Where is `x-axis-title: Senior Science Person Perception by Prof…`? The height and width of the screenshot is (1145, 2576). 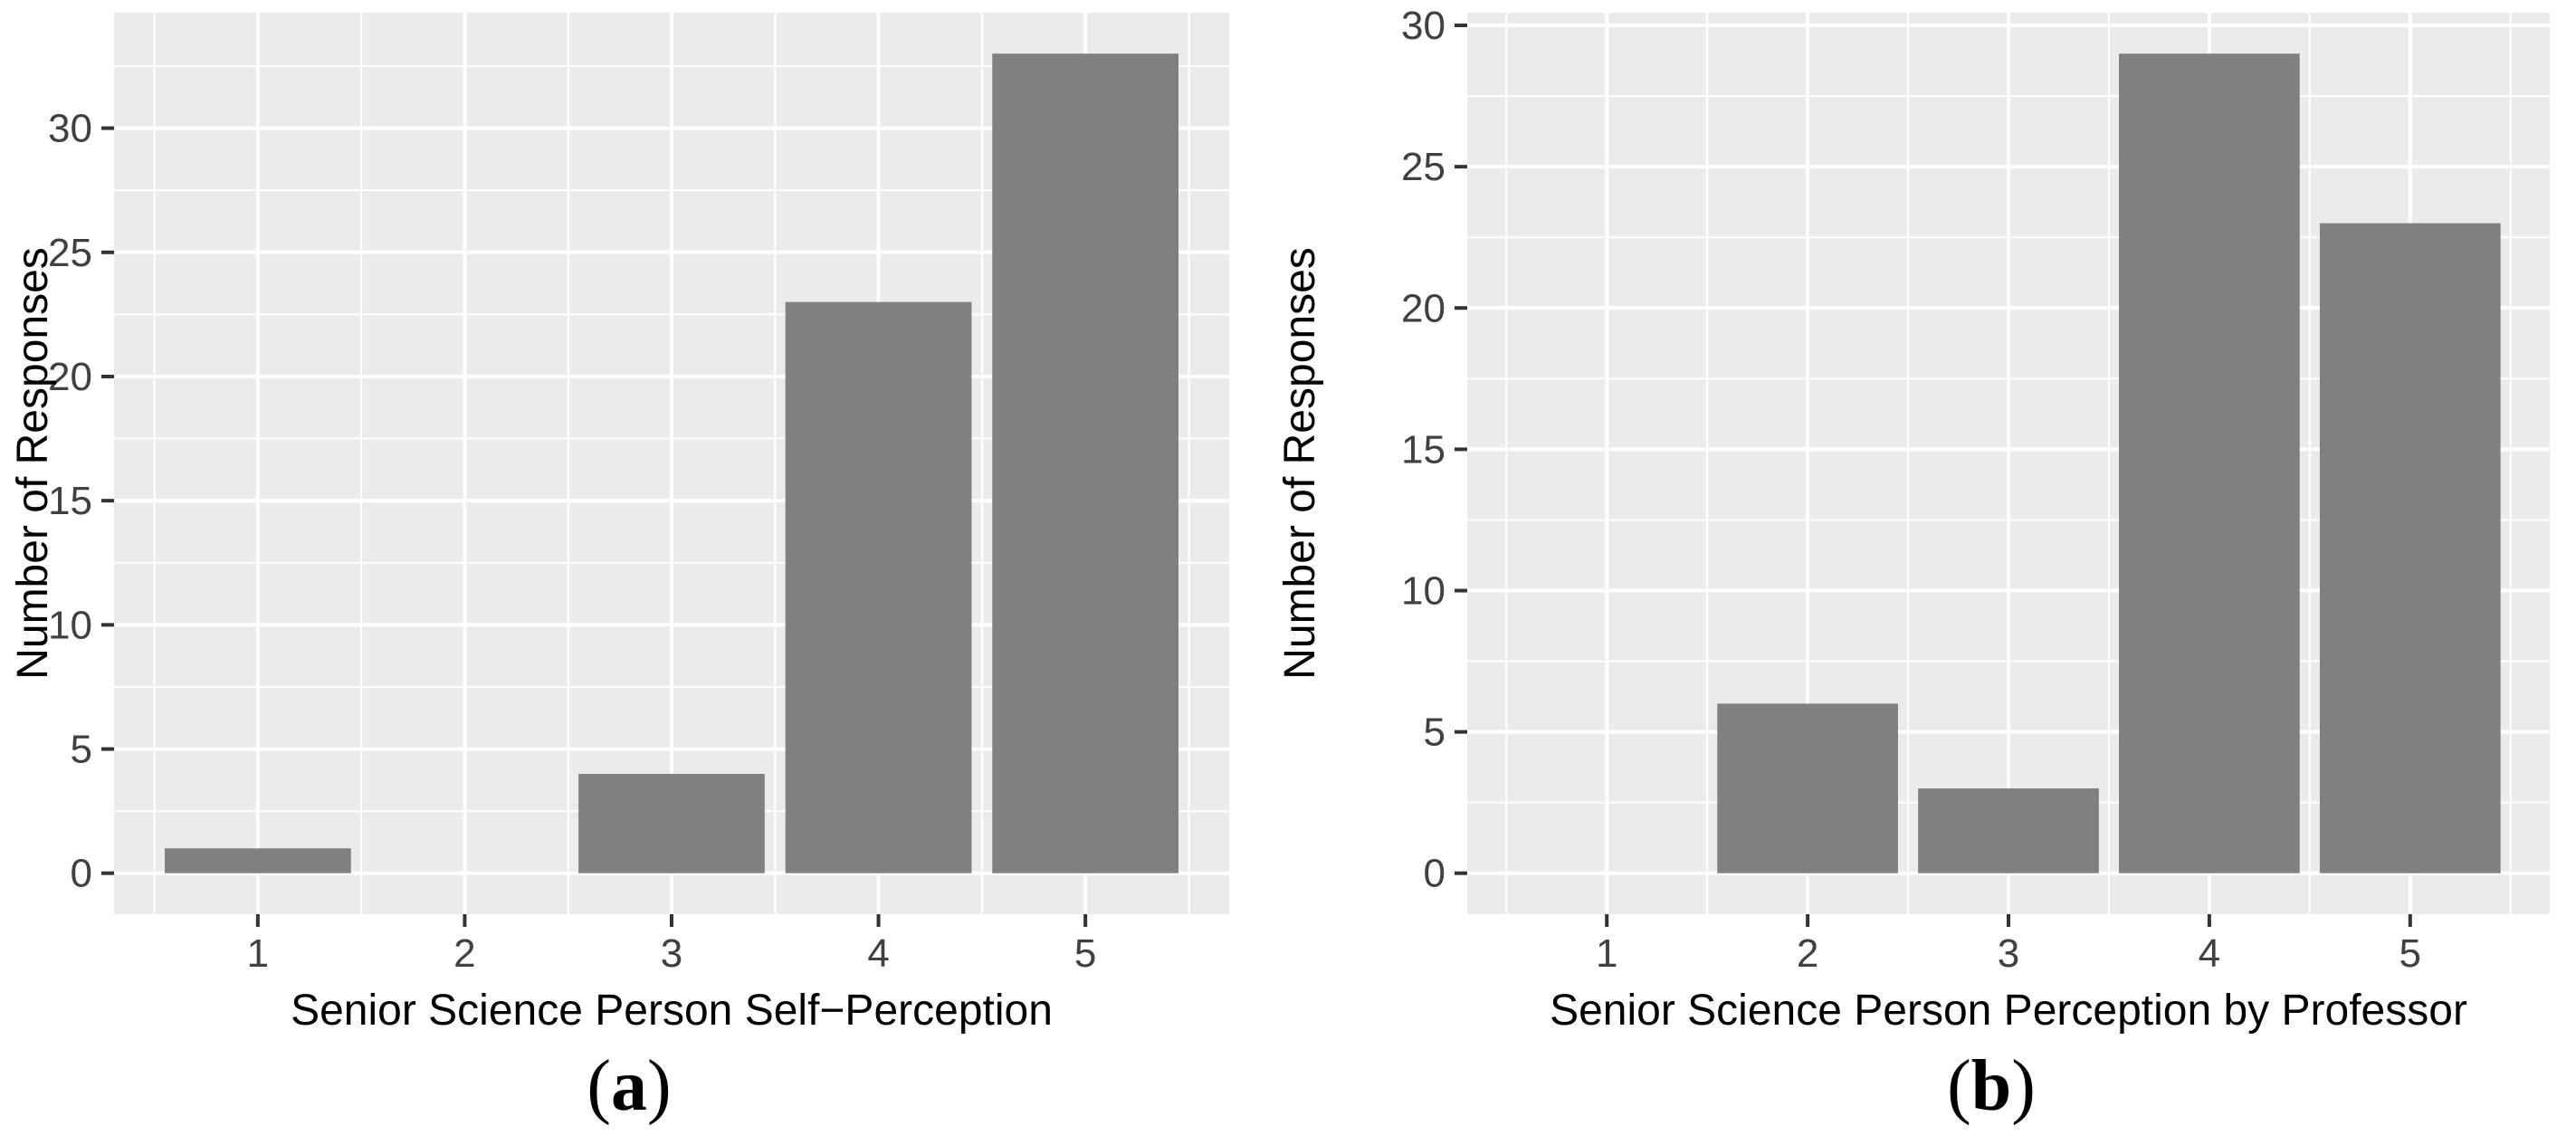
x-axis-title: Senior Science Person Perception by Prof… is located at coordinates (2008, 1011).